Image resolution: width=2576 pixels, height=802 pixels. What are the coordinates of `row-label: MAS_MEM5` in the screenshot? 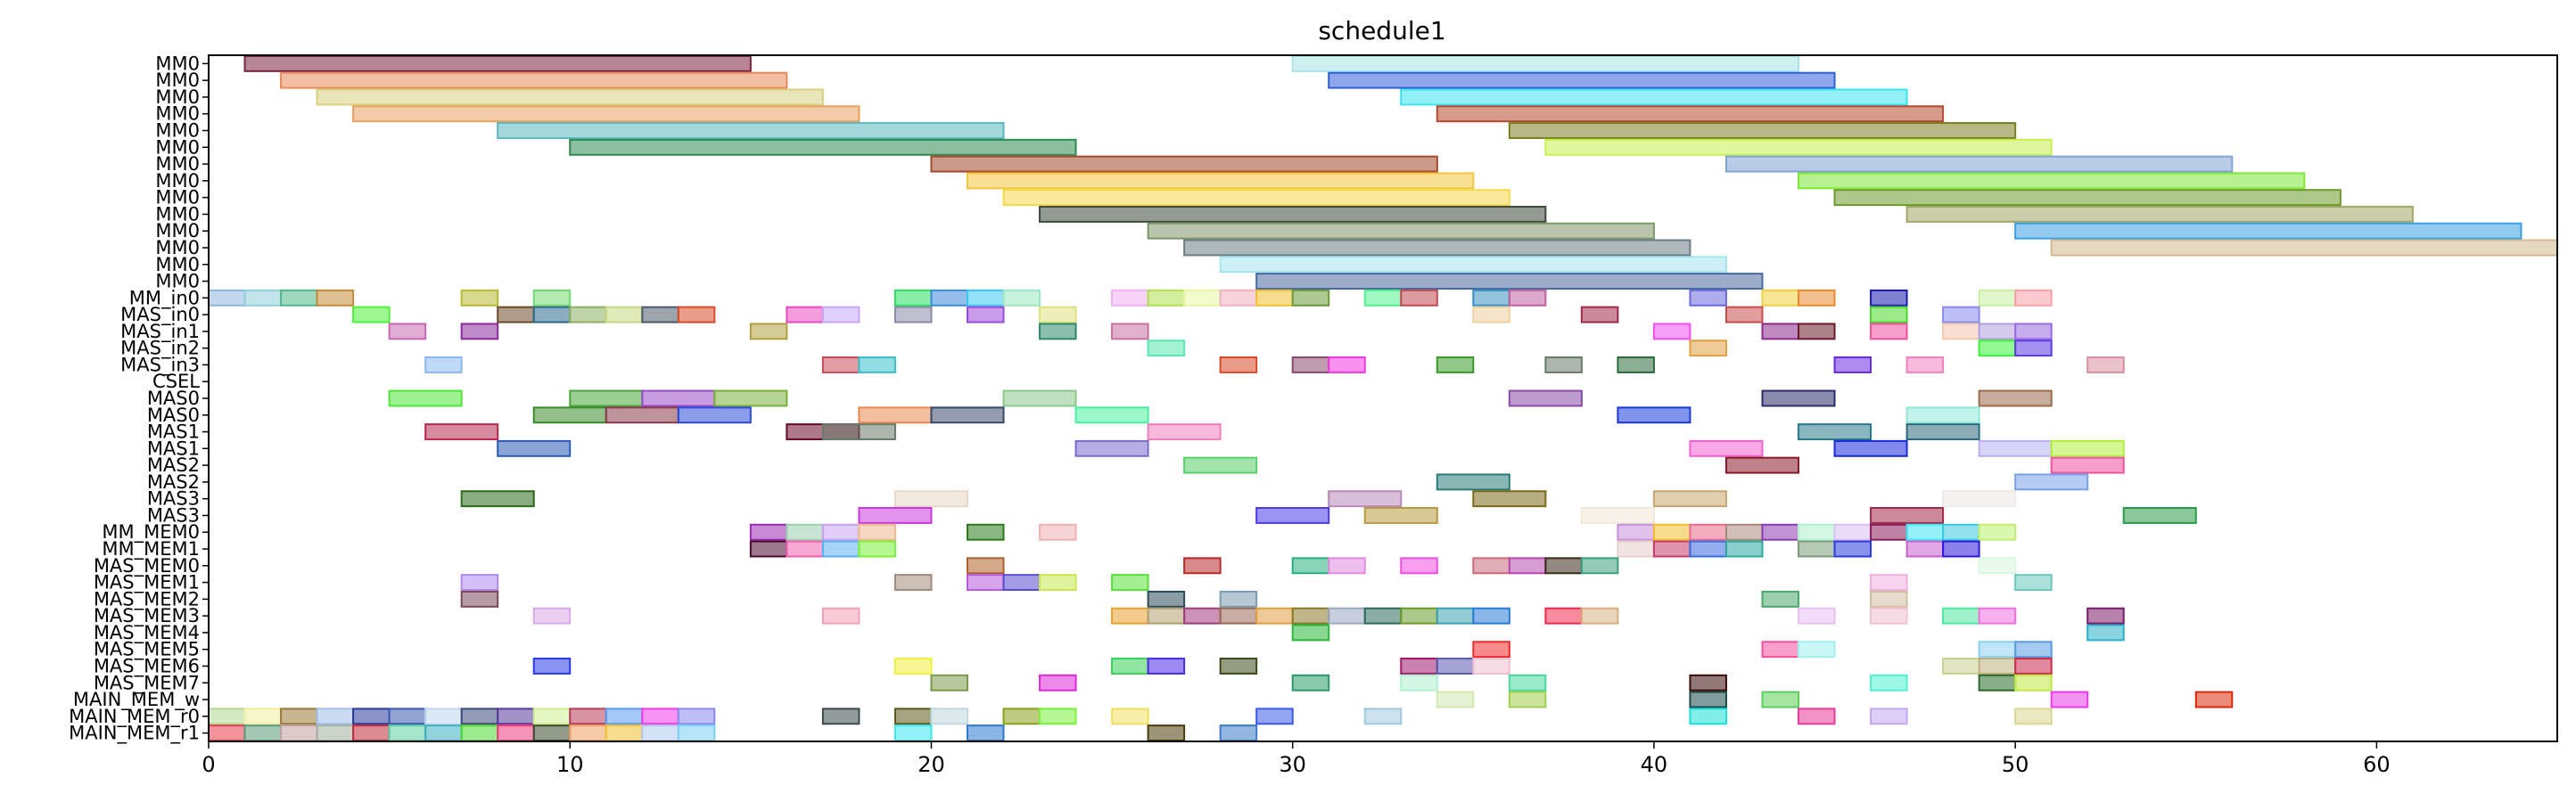 It's located at (147, 650).